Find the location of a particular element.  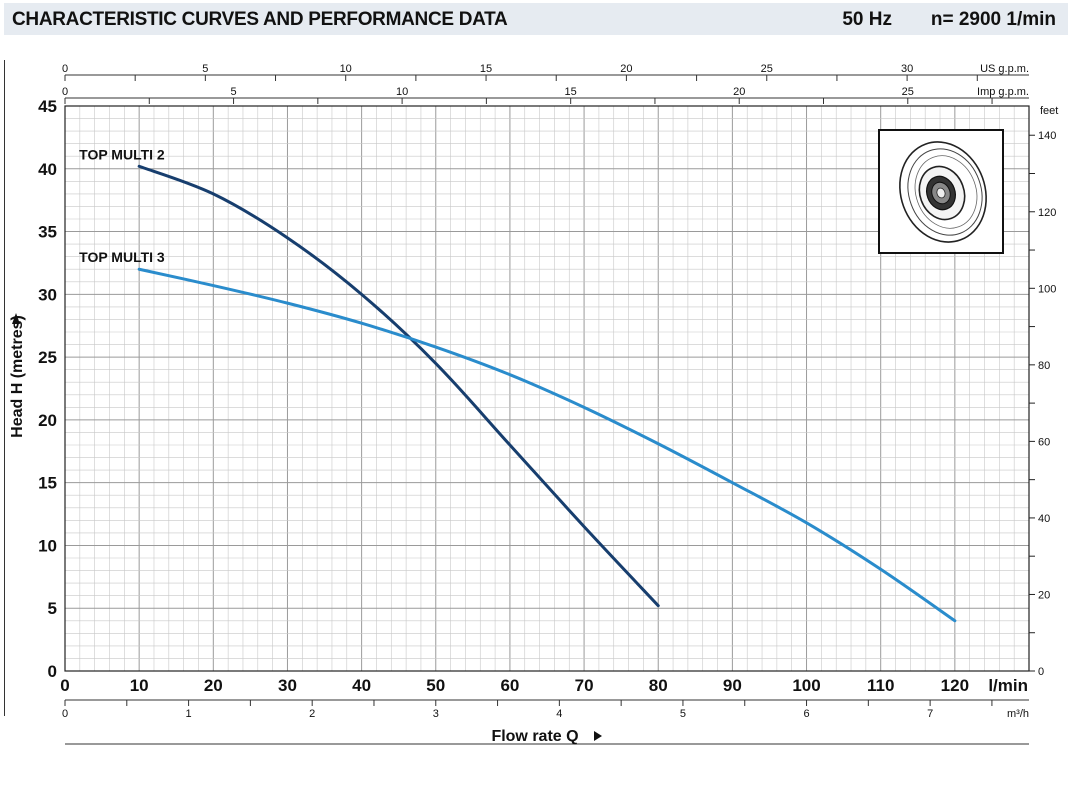

m3h-tick-label: 3 is located at coordinates (436, 714).